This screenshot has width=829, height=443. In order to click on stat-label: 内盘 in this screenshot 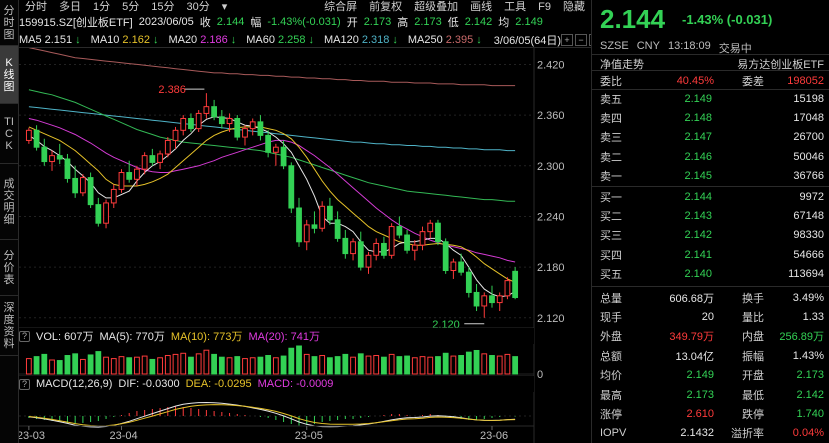, I will do `click(753, 337)`.